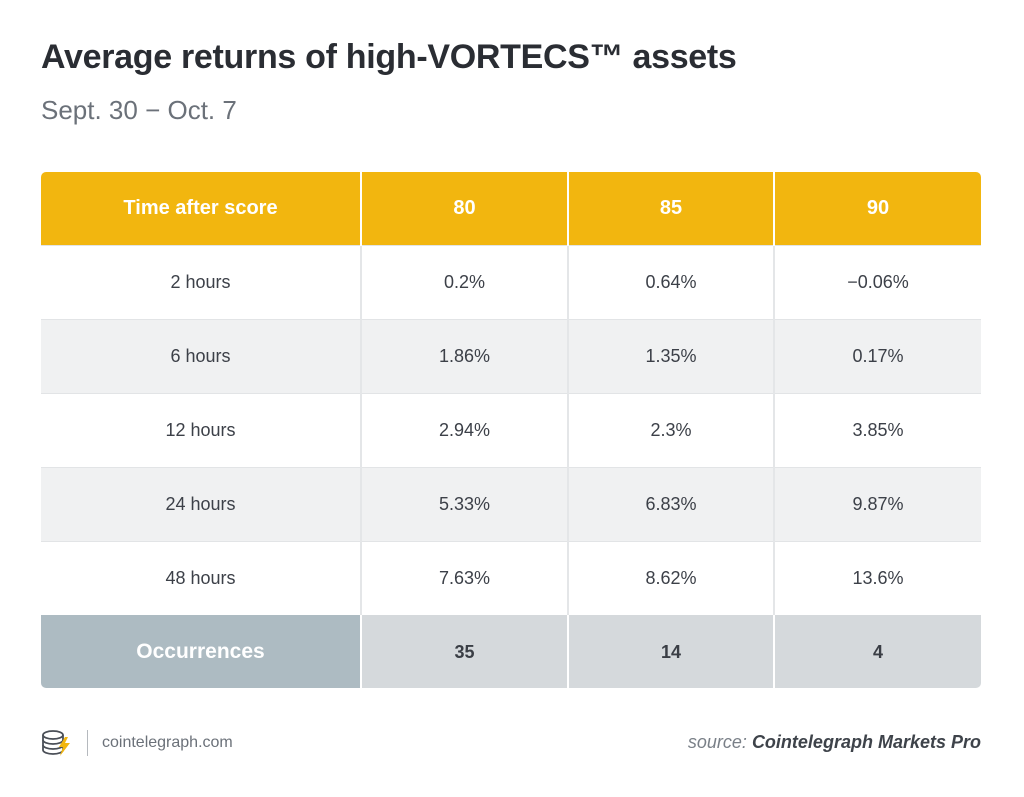 The image size is (1024, 797). I want to click on table-header-row: Time after score 80 85 90, so click(511, 208).